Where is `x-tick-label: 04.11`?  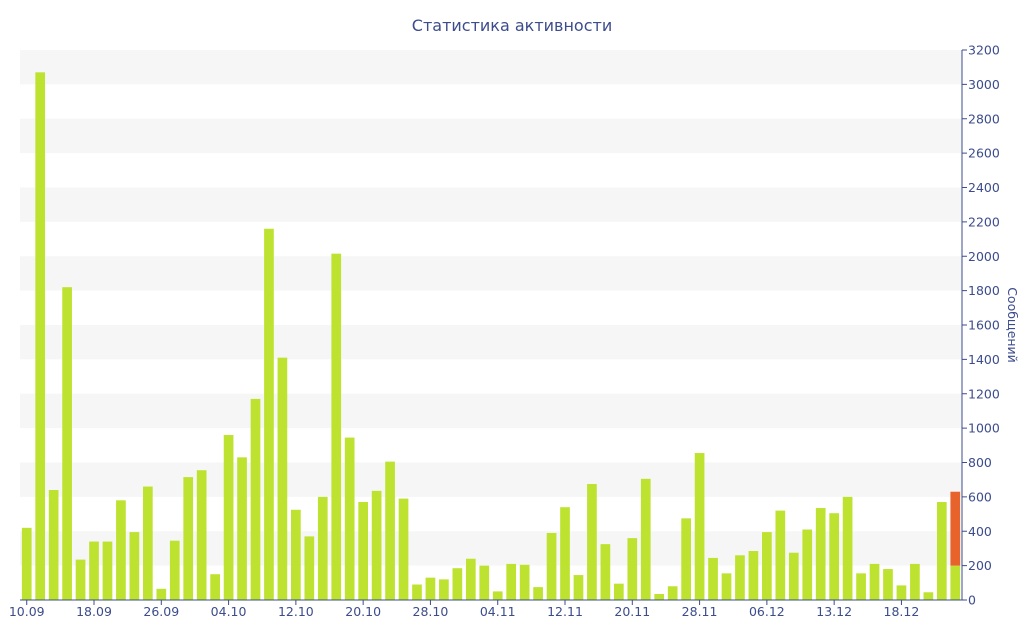 x-tick-label: 04.11 is located at coordinates (498, 611).